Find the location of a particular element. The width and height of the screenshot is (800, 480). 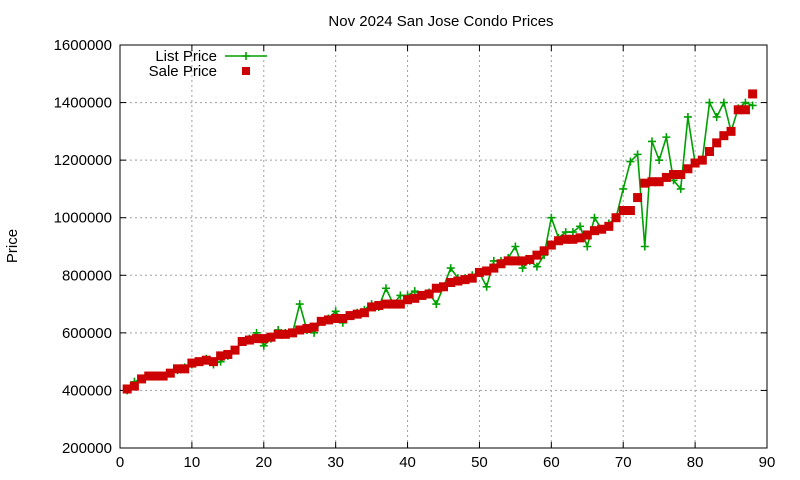

y-tick-label: 1200000 is located at coordinates (83, 160).